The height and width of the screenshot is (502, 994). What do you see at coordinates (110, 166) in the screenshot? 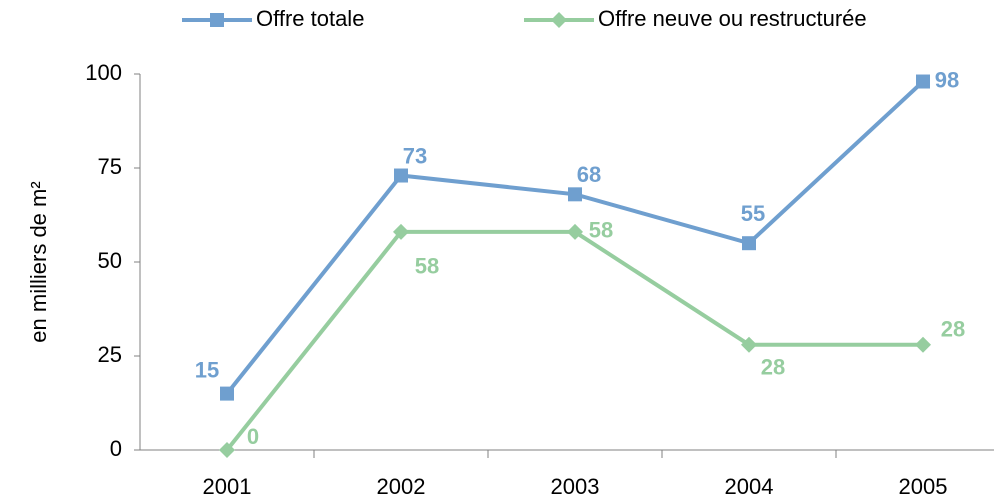
I see `y-tick-label: 75` at bounding box center [110, 166].